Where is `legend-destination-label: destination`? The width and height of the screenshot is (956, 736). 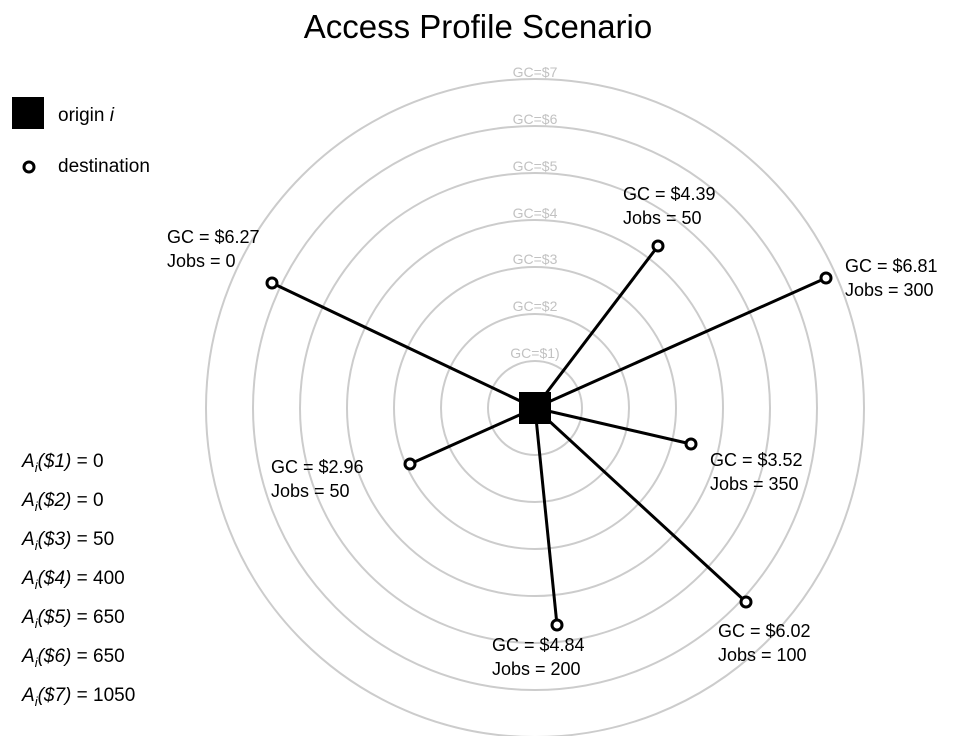 legend-destination-label: destination is located at coordinates (104, 166).